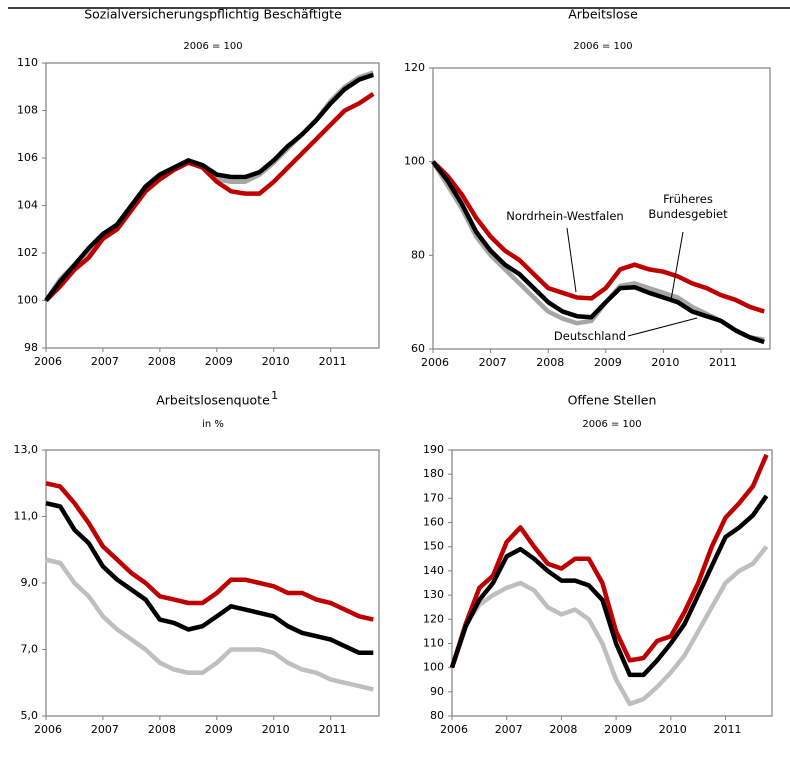 The height and width of the screenshot is (758, 790). Describe the element at coordinates (418, 348) in the screenshot. I see `y-tick-label: 60` at that location.